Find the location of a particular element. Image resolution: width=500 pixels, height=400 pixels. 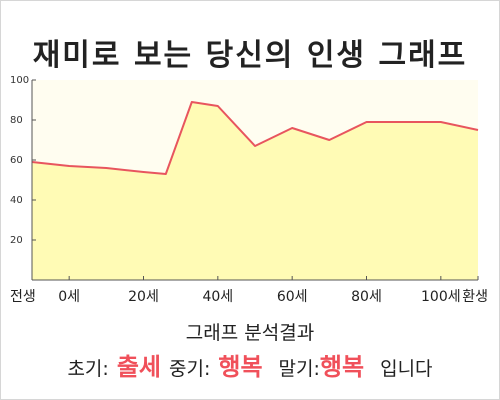

y-tick-label: 80 is located at coordinates (16, 120).